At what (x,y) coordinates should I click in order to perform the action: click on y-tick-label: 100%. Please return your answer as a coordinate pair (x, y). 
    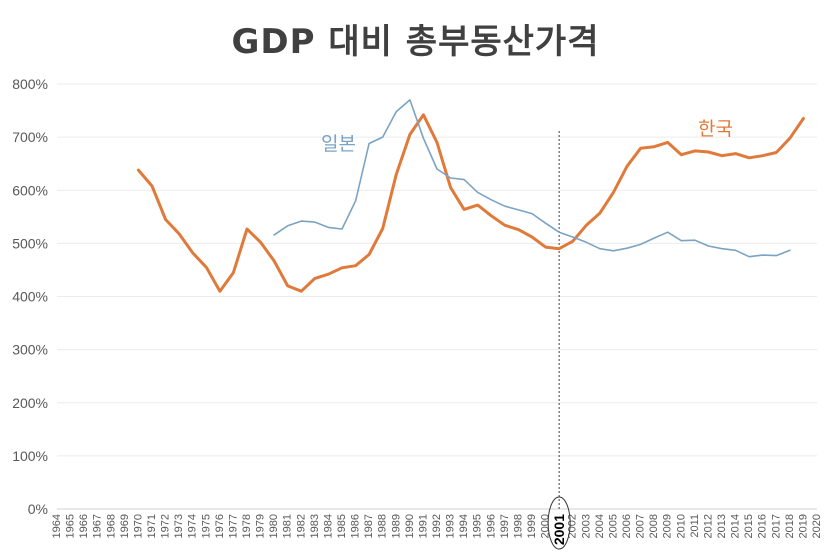
    Looking at the image, I should click on (30, 456).